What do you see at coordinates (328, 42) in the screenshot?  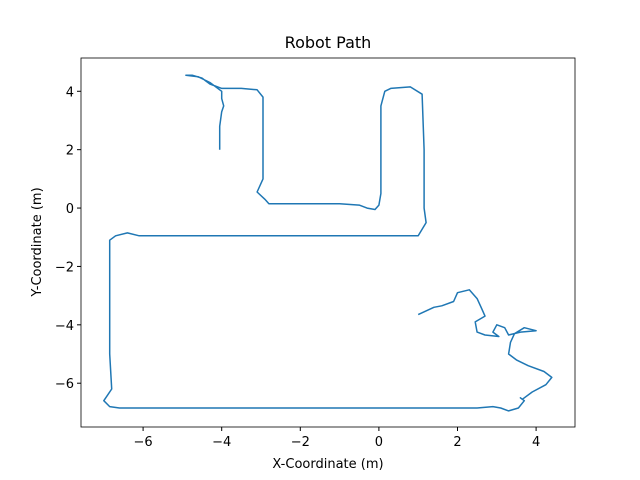 I see `chart-title: Robot Path` at bounding box center [328, 42].